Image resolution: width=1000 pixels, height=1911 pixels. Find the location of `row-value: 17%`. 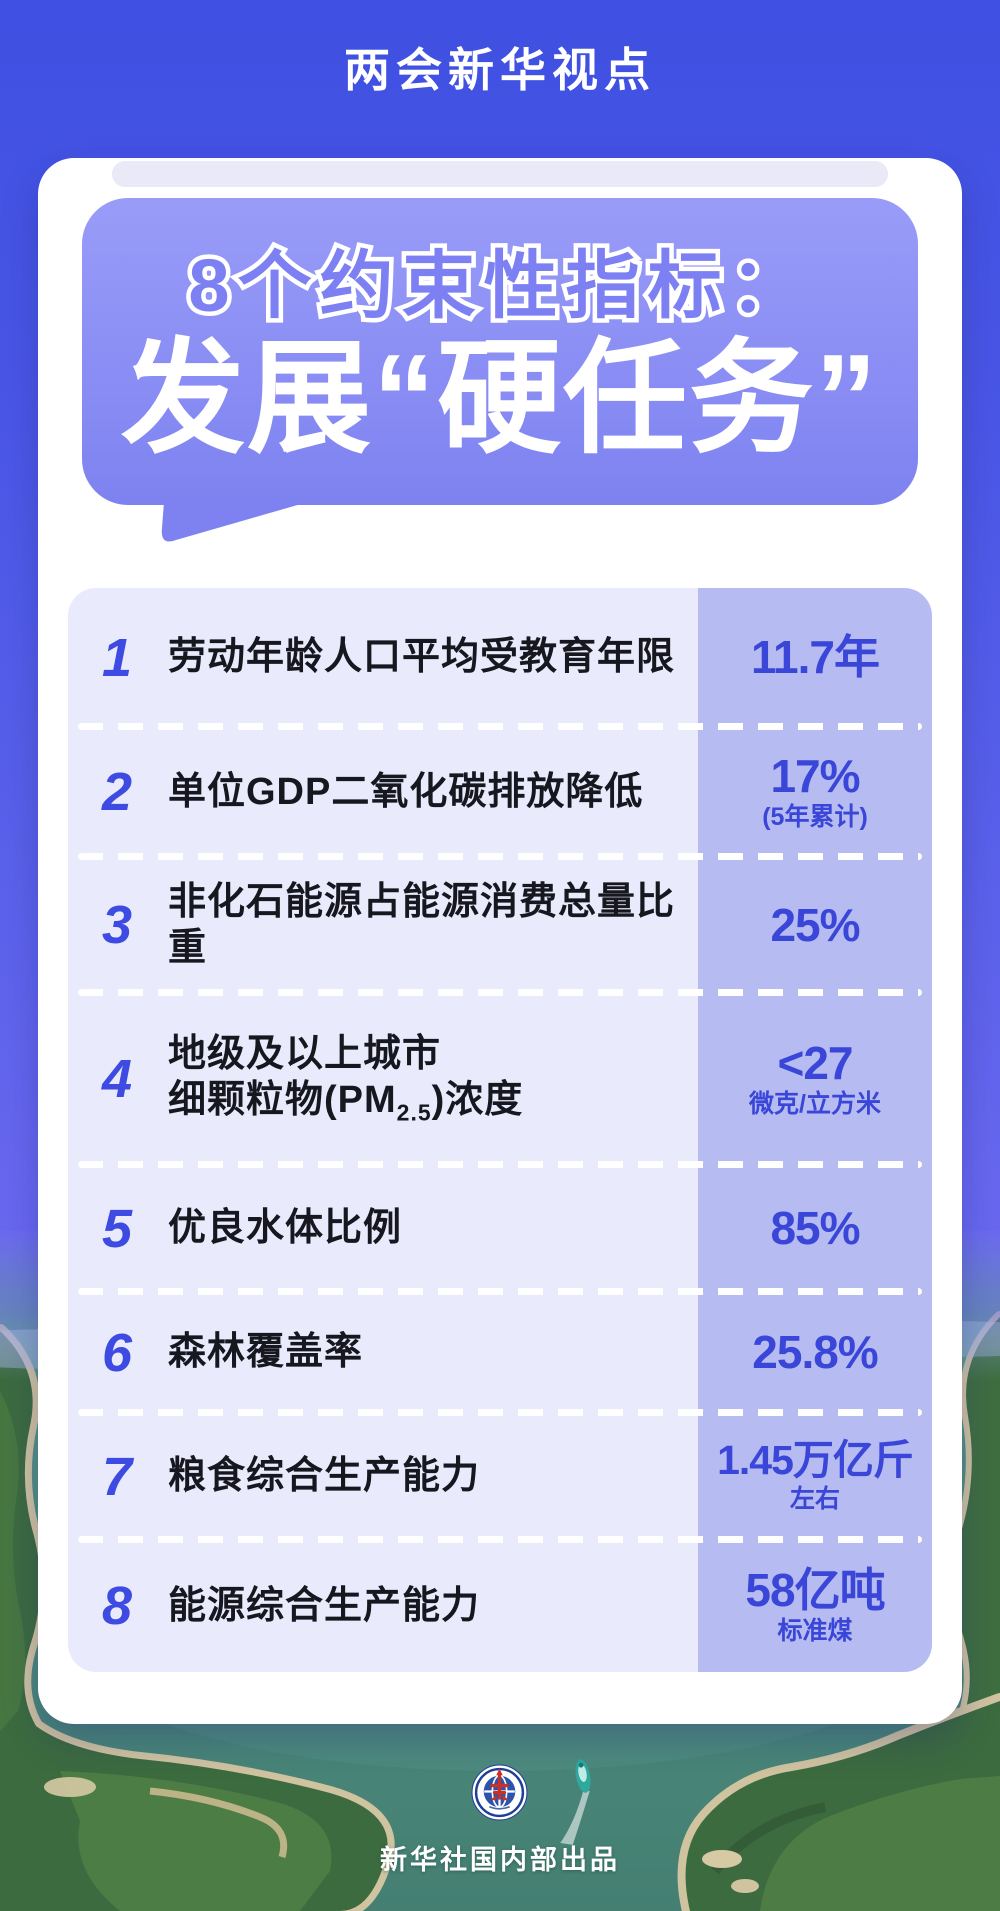

row-value: 17% is located at coordinates (815, 775).